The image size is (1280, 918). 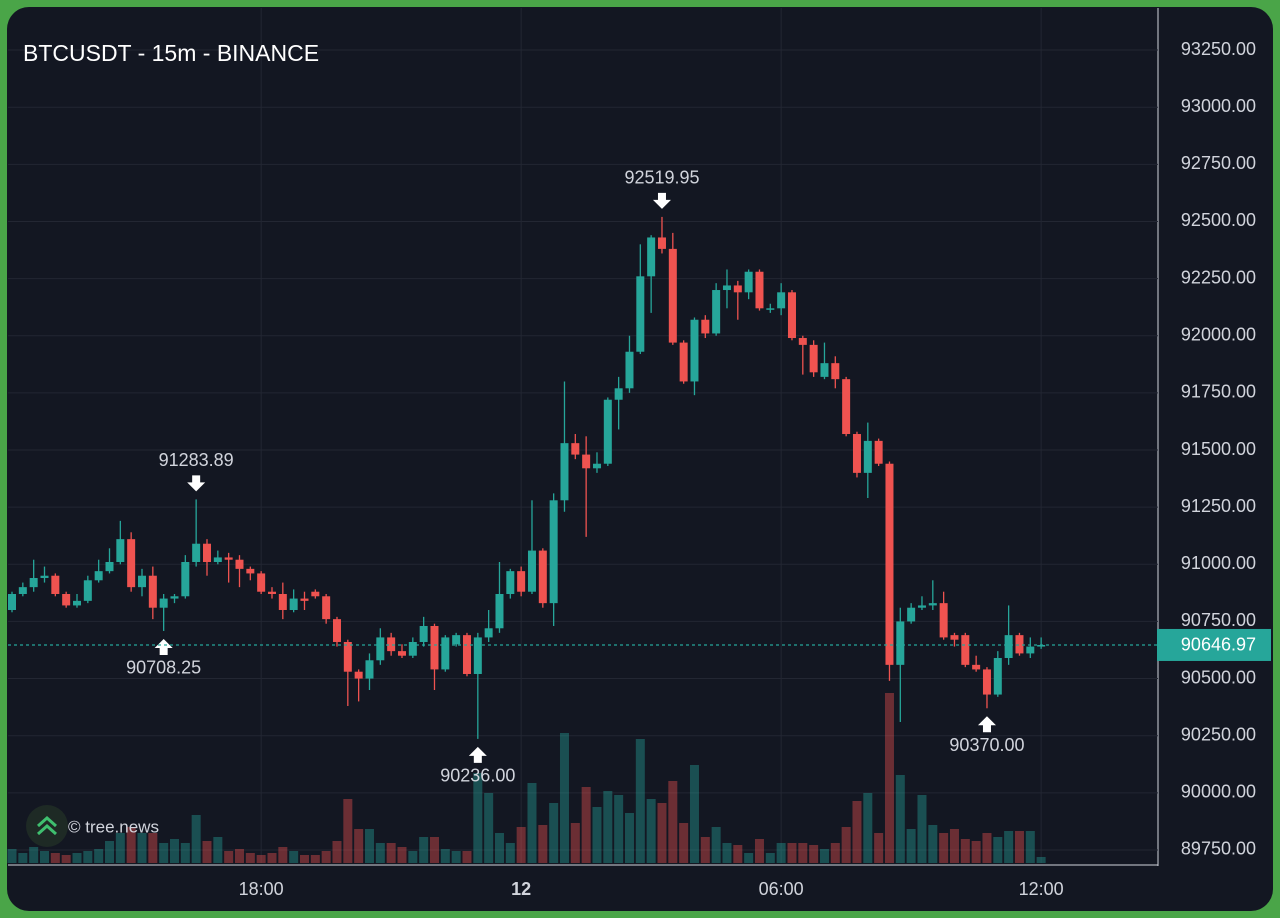 I want to click on low-arrow, so click(x=477, y=754).